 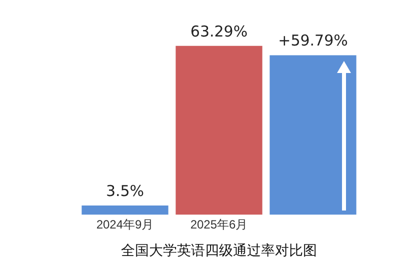 I want to click on x-tick-label: 2025年6月, so click(x=219, y=224).